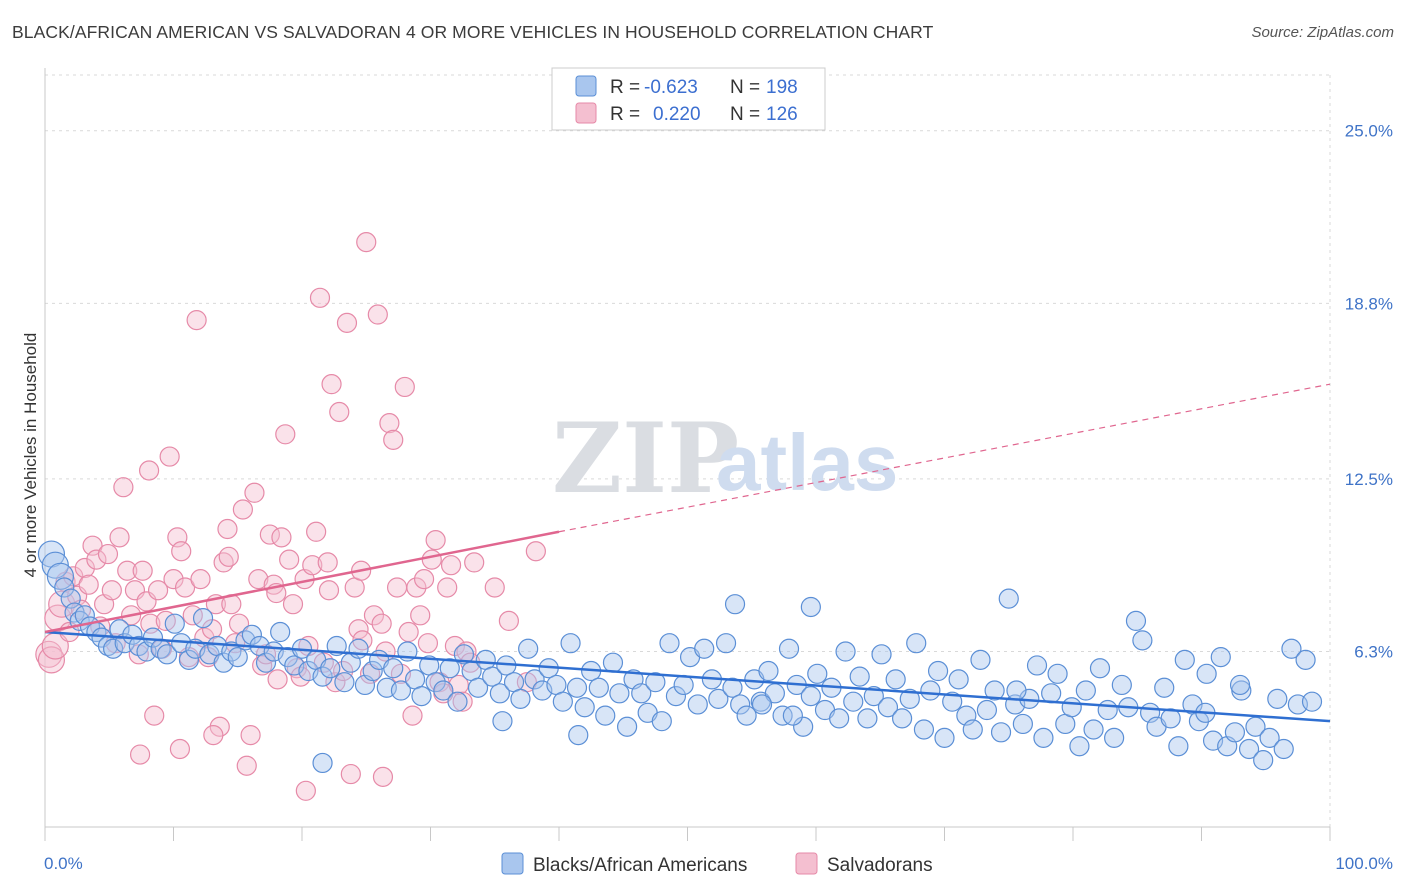 This screenshot has width=1406, height=892. I want to click on legend-r-value: 0.220, so click(677, 114).